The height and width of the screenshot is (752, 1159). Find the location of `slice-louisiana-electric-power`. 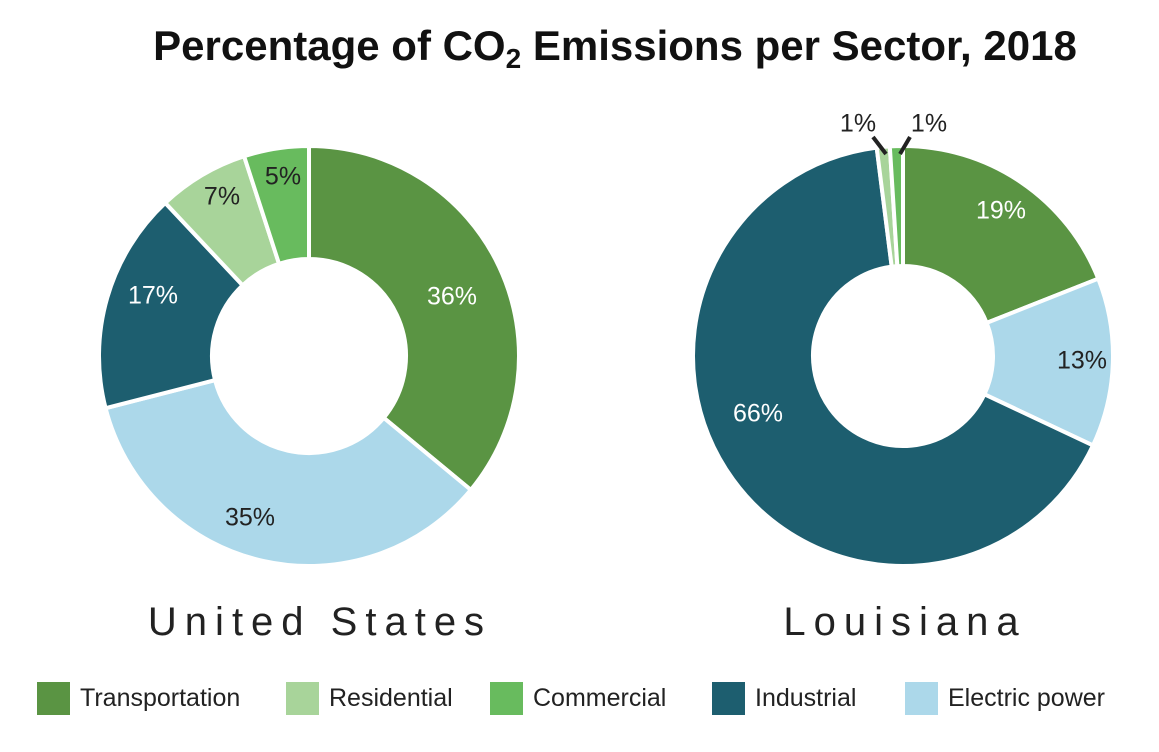

slice-louisiana-electric-power is located at coordinates (1048, 362).